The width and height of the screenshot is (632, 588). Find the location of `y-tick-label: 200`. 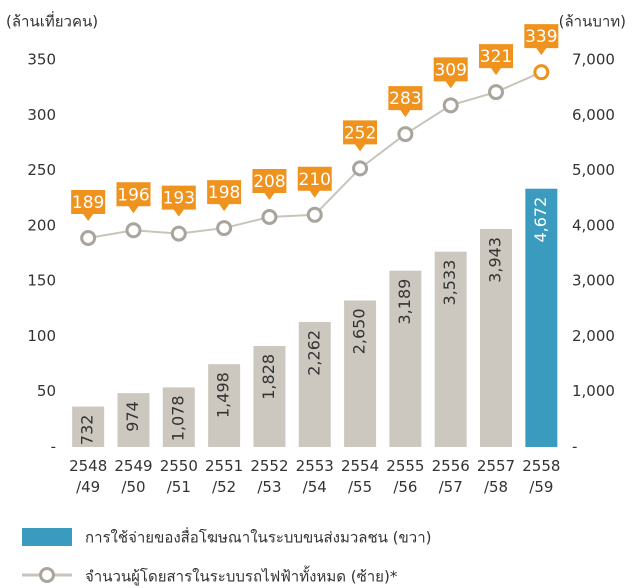

y-tick-label: 200 is located at coordinates (41, 225).